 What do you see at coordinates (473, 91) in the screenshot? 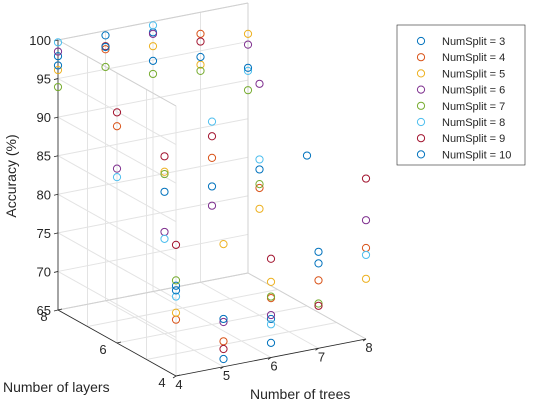
I see `legend-label: NumSplit = 6` at bounding box center [473, 91].